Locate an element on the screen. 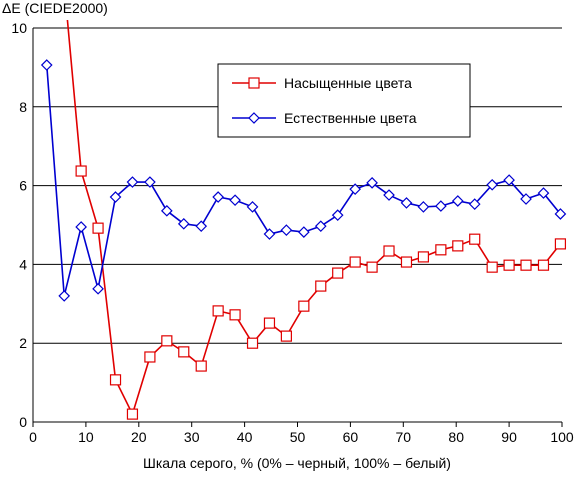 The height and width of the screenshot is (477, 574). x-tick-label: 80 is located at coordinates (456, 437).